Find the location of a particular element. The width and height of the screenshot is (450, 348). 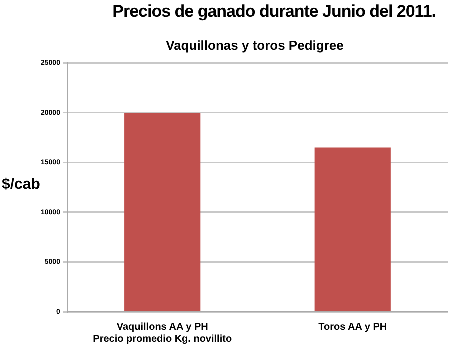

chart-subtitle: Vaquillonas y toros Pedigree is located at coordinates (255, 45).